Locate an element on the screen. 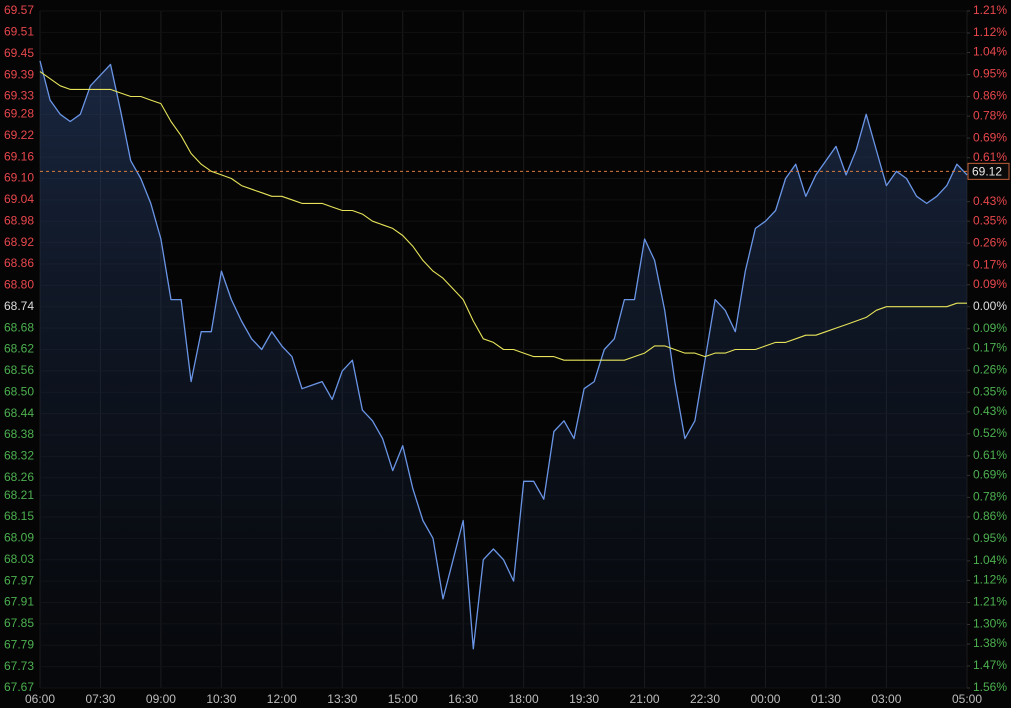  y-tick-label: 69.16 is located at coordinates (19, 156).